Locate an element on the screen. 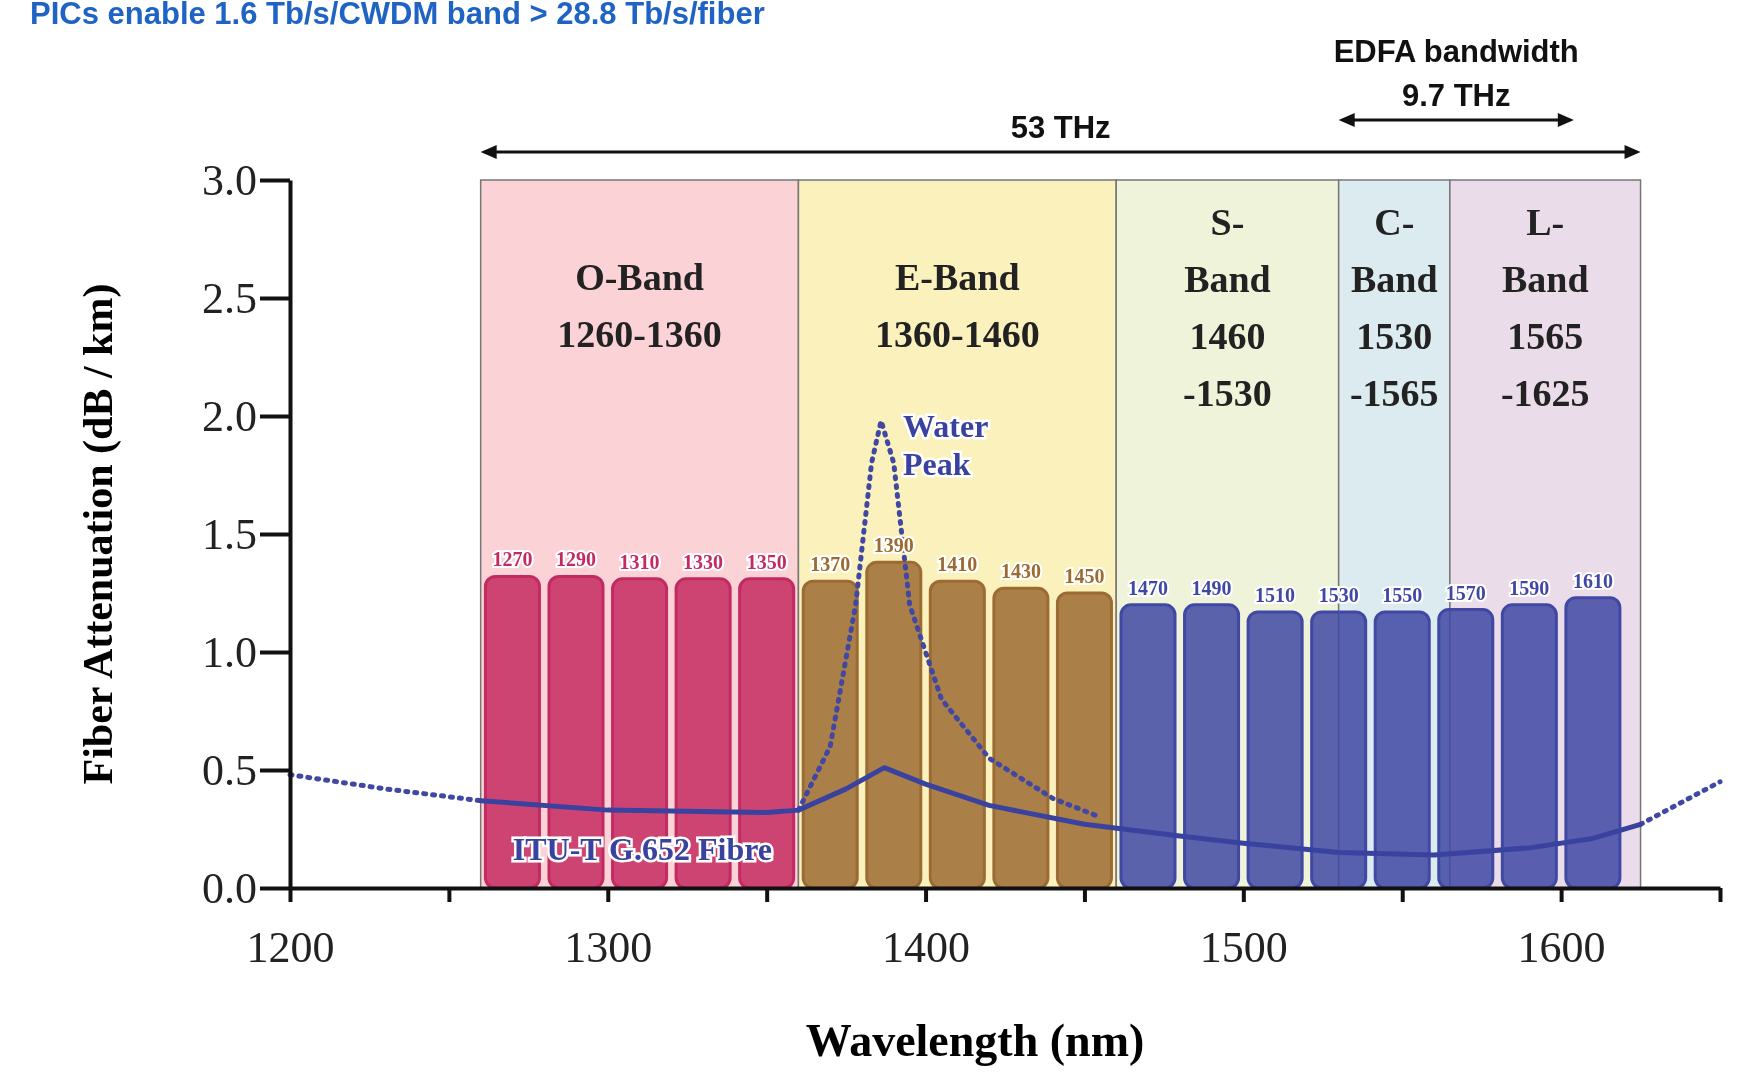 Image resolution: width=1753 pixels, height=1076 pixels. annotation: 1590 is located at coordinates (1529, 587).